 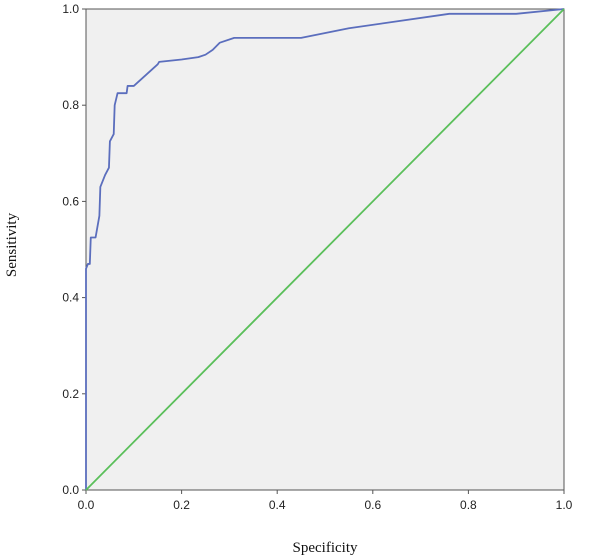 What do you see at coordinates (12, 244) in the screenshot?
I see `y-axis-title: Sensitivity` at bounding box center [12, 244].